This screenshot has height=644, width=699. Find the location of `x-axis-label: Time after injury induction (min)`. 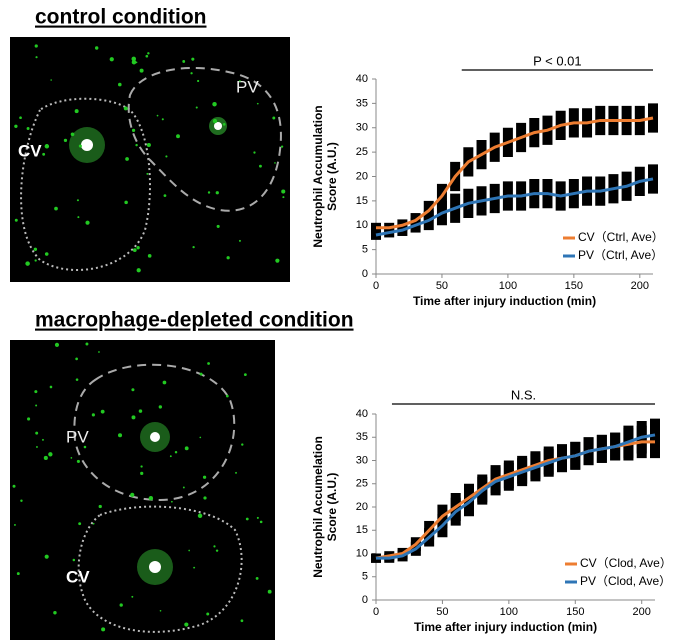

x-axis-label: Time after injury induction (min) is located at coordinates (505, 627).